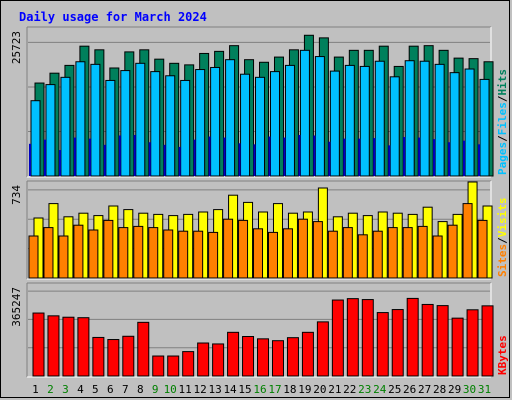  I want to click on legend-top: Pages/Files/Hits, so click(502, 122).